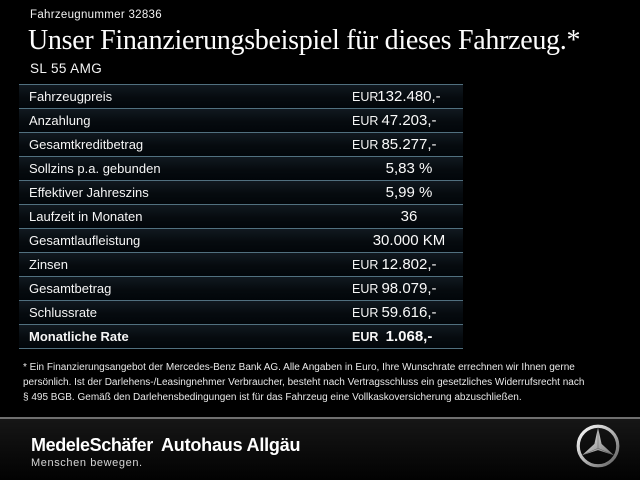 The width and height of the screenshot is (640, 480). What do you see at coordinates (241, 289) in the screenshot?
I see `table-row: Gesamtbetrag EUR 98.079,-` at bounding box center [241, 289].